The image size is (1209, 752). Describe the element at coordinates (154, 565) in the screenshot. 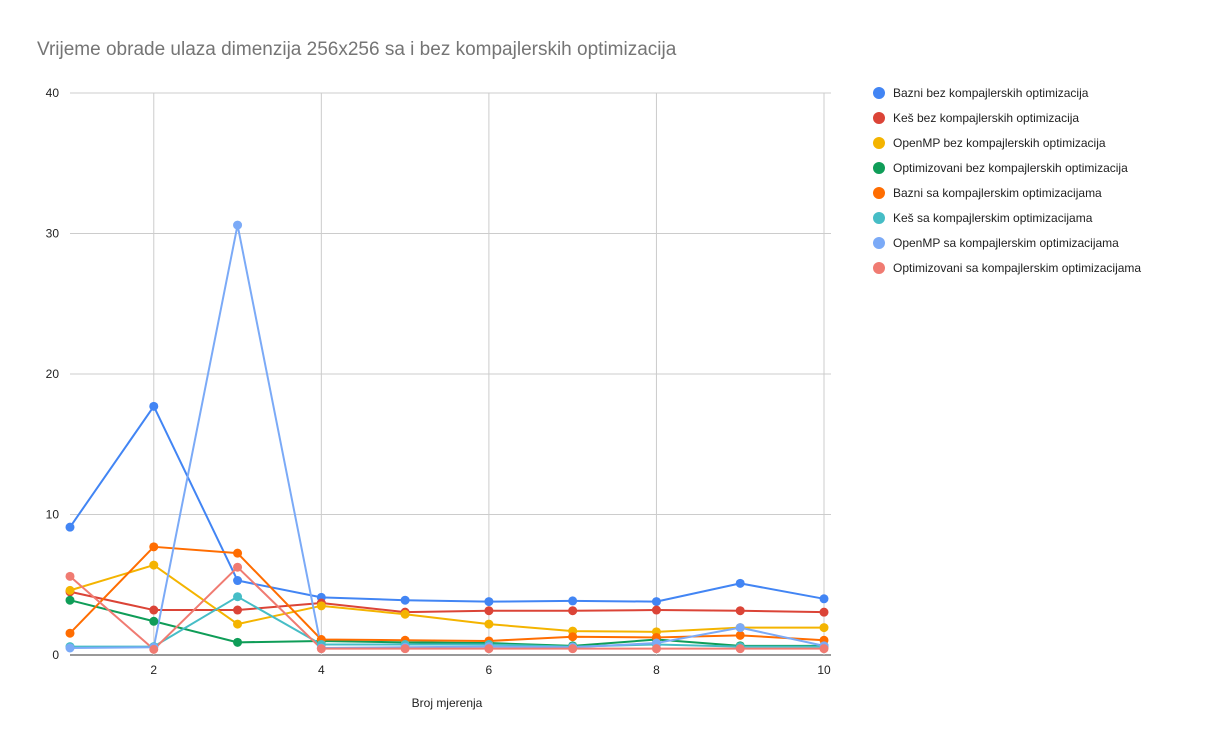

I see `data-point-s3-x2` at that location.